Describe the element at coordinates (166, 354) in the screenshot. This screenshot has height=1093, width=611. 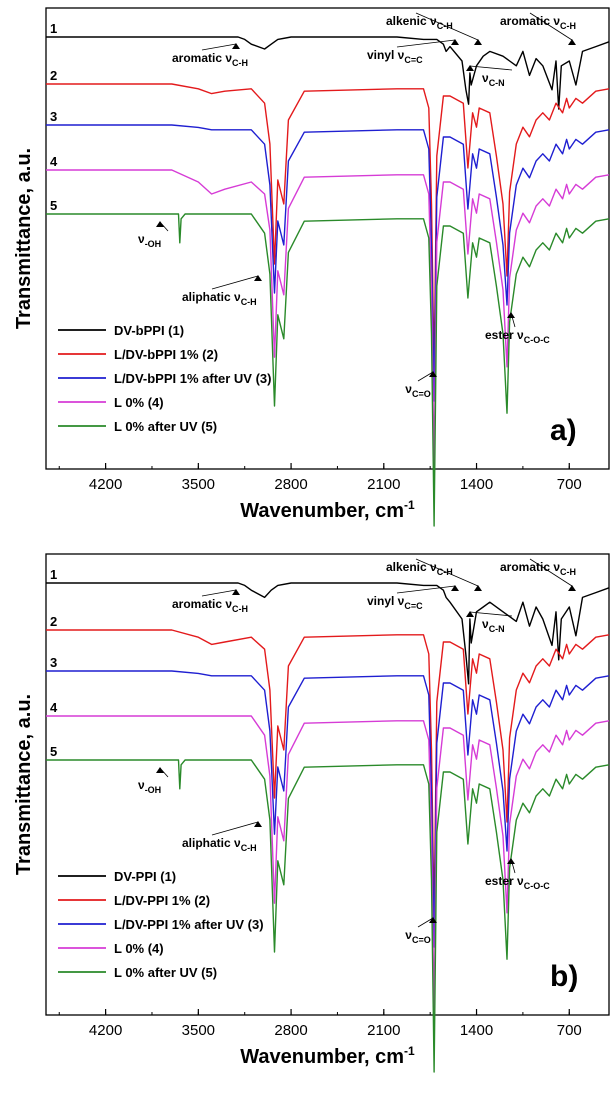
I see `legend-entry: L/DV-bPPI 1% (2)` at that location.